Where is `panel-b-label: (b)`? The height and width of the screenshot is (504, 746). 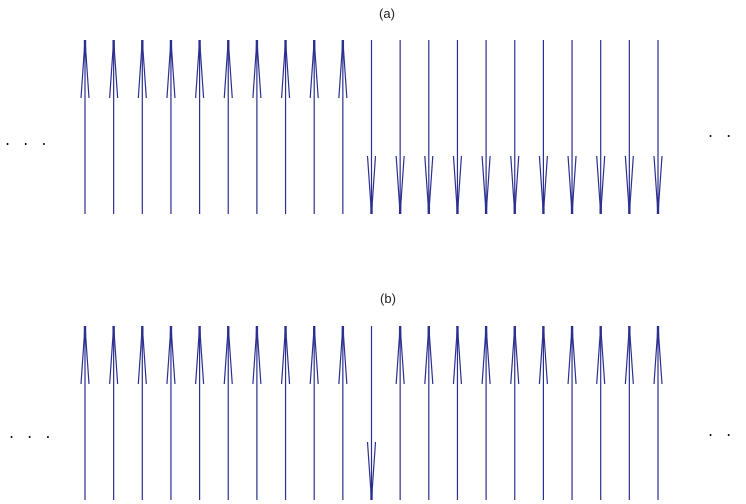 panel-b-label: (b) is located at coordinates (388, 298).